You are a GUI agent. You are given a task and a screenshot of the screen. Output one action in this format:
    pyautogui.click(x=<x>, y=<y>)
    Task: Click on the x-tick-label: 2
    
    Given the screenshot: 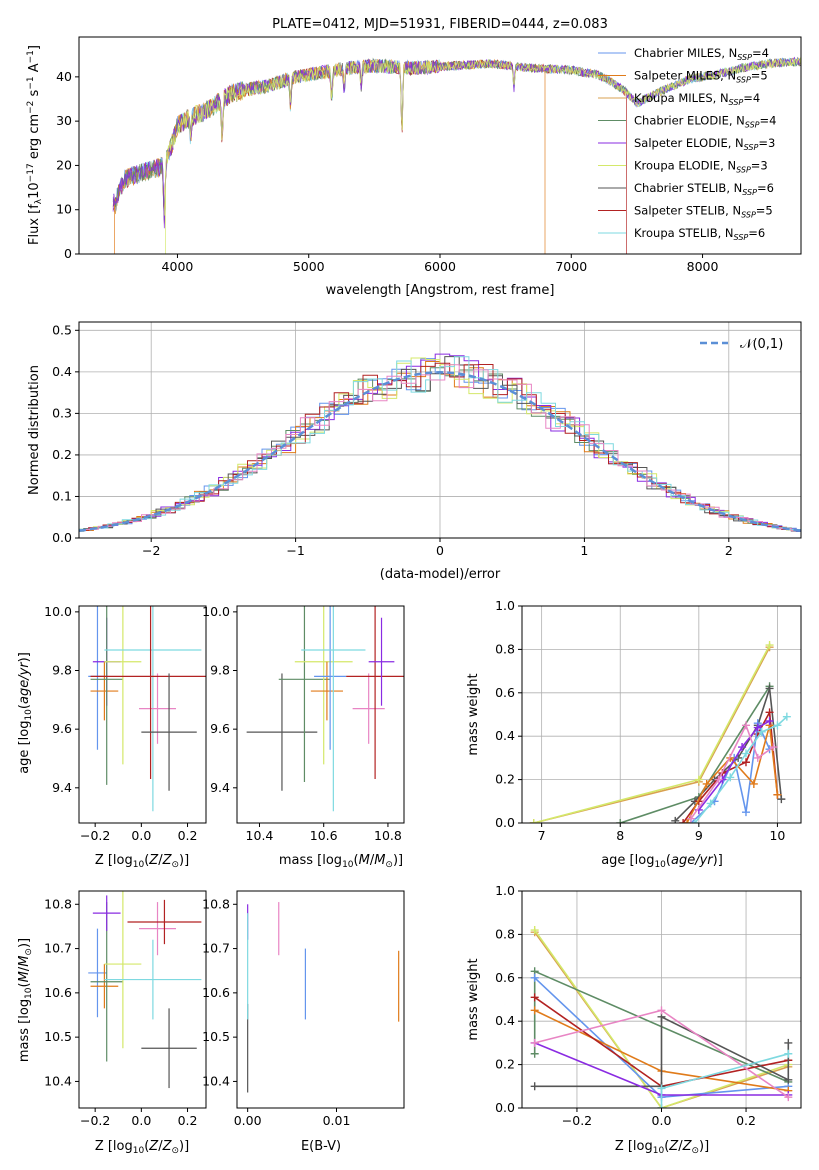 What is the action you would take?
    pyautogui.click(x=729, y=550)
    